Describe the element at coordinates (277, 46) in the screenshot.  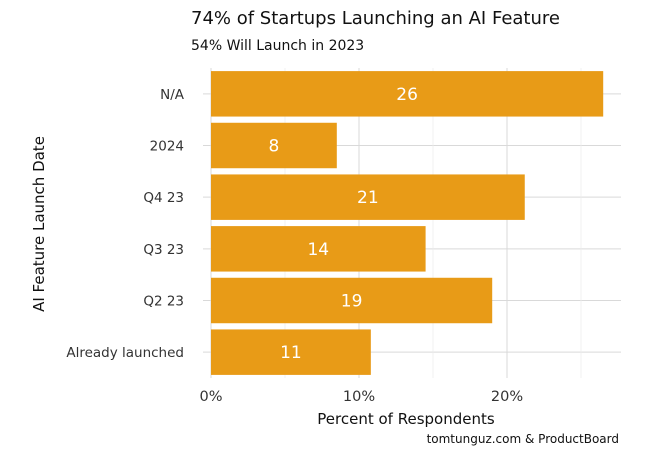
I see `chart-subtitle: 54% Will Launch in 2023` at that location.